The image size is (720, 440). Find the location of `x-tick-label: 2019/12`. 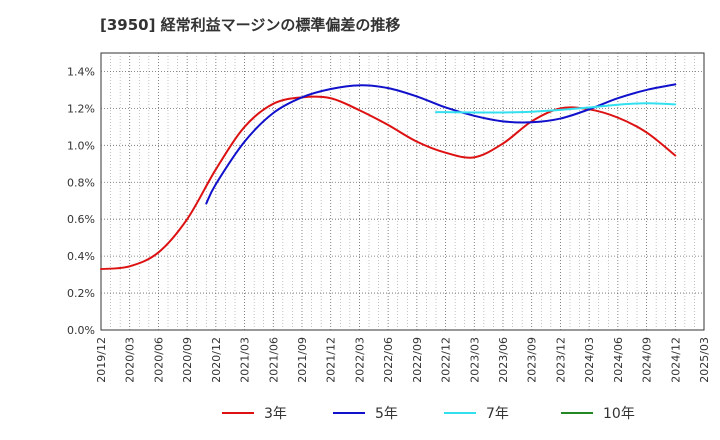

x-tick-label: 2019/12 is located at coordinates (101, 360).